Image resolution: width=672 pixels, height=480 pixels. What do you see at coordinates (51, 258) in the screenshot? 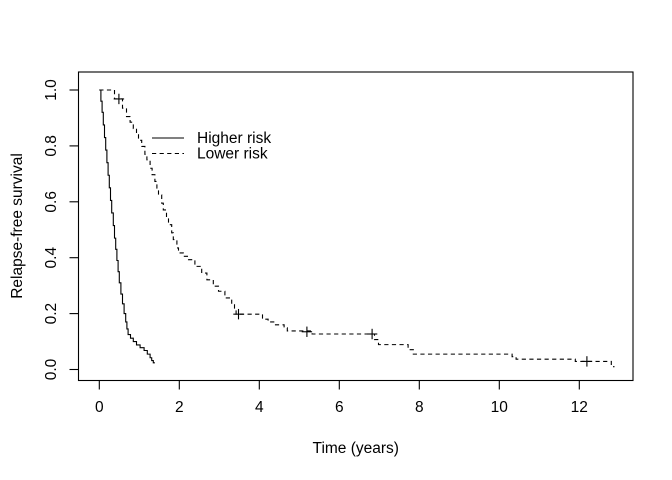
I see `y-axis-tick-label: 0.4` at bounding box center [51, 258].